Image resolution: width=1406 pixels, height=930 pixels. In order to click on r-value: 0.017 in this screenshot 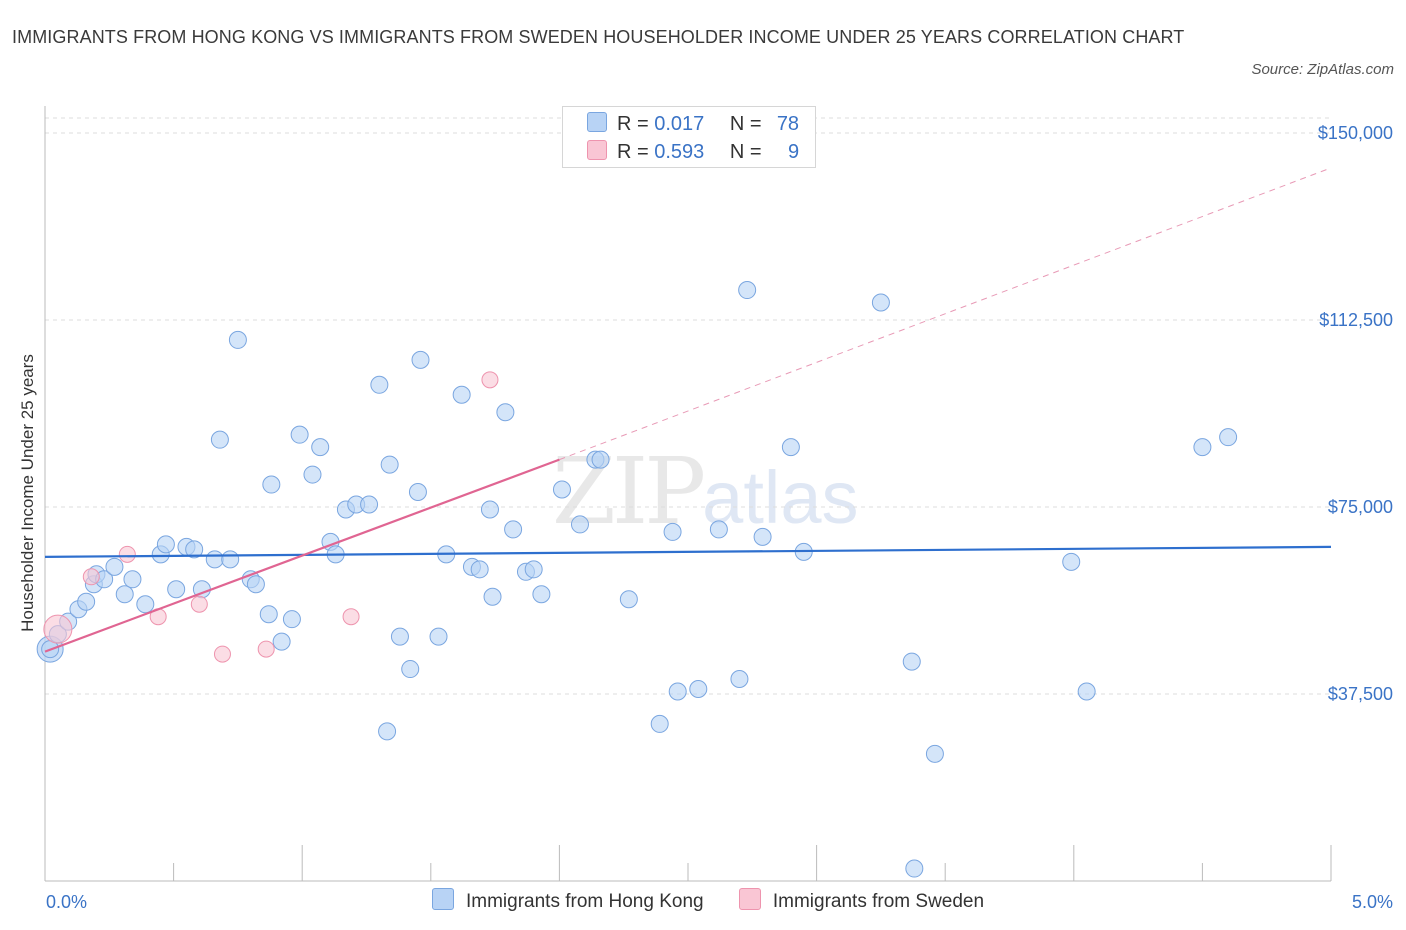, I will do `click(679, 124)`.